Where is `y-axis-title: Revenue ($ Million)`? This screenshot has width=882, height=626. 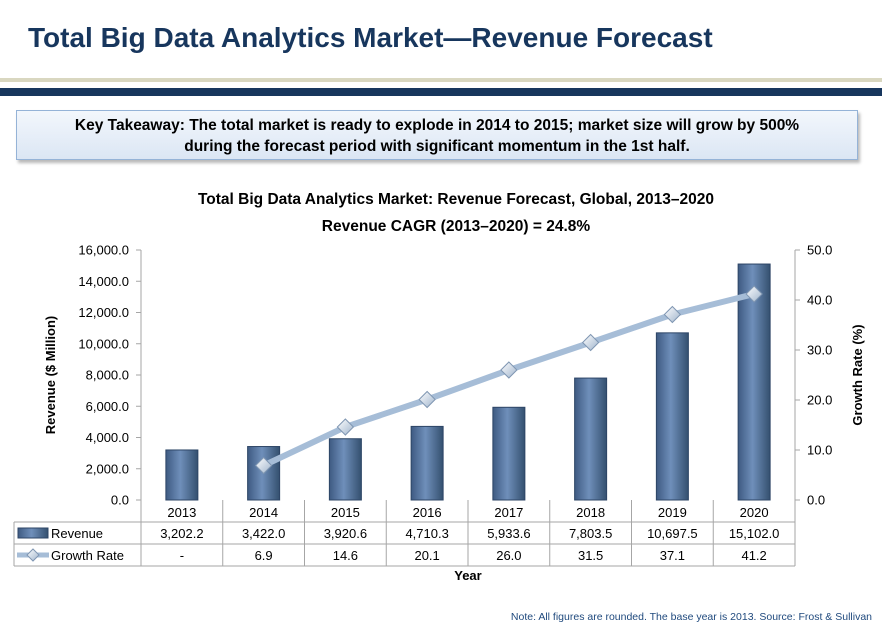 y-axis-title: Revenue ($ Million) is located at coordinates (50, 375).